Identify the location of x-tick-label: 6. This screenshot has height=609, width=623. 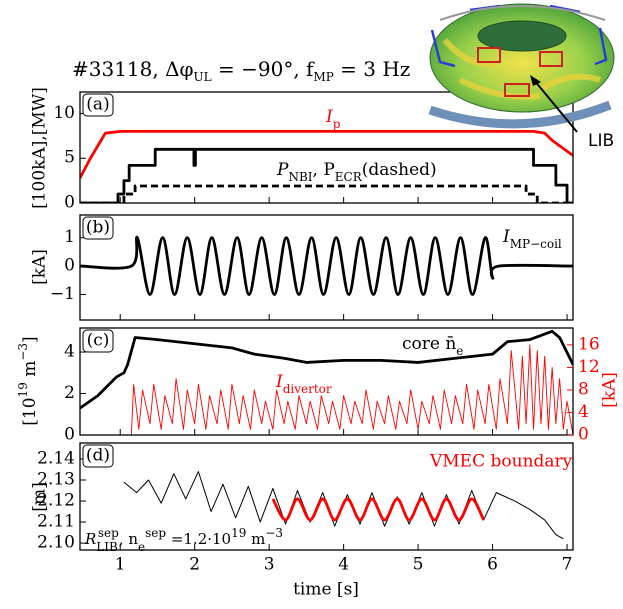
(492, 565).